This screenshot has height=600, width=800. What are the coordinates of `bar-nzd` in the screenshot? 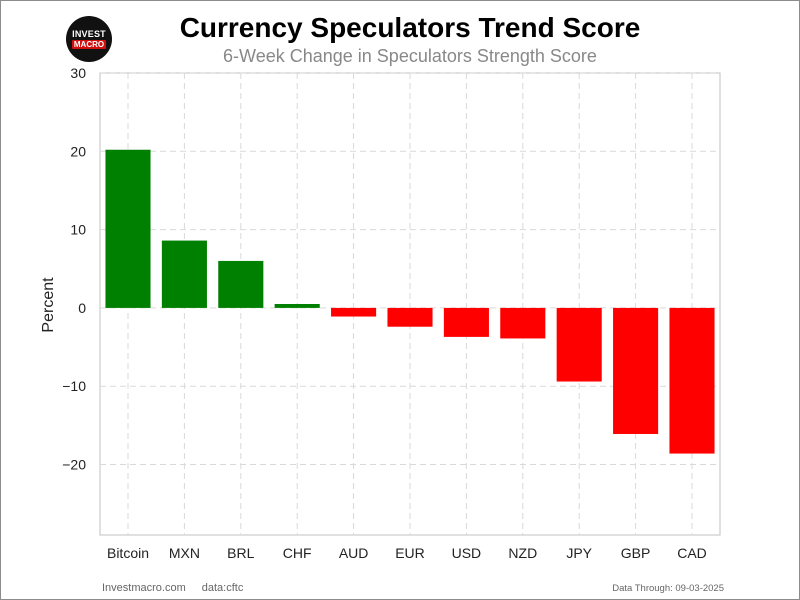 It's located at (523, 323).